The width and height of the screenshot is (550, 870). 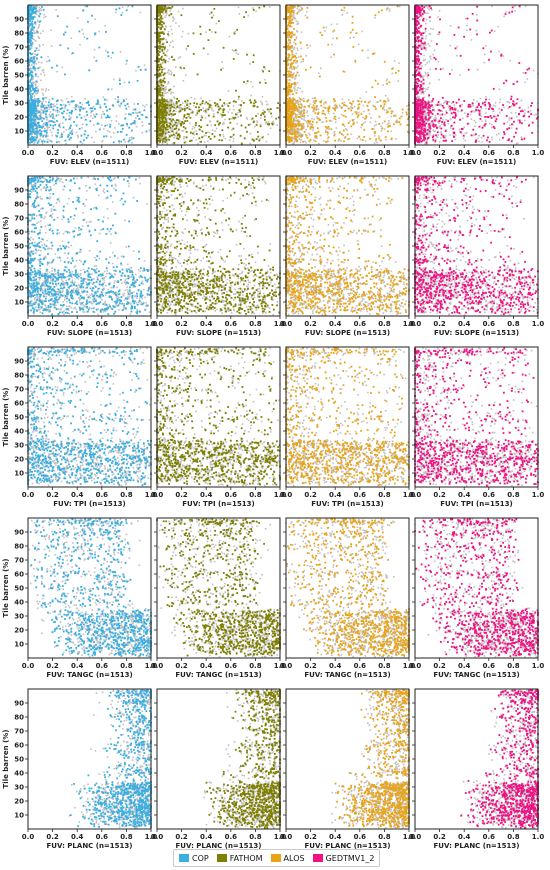 I want to click on x-tick-label: 0.0, so click(x=28, y=153).